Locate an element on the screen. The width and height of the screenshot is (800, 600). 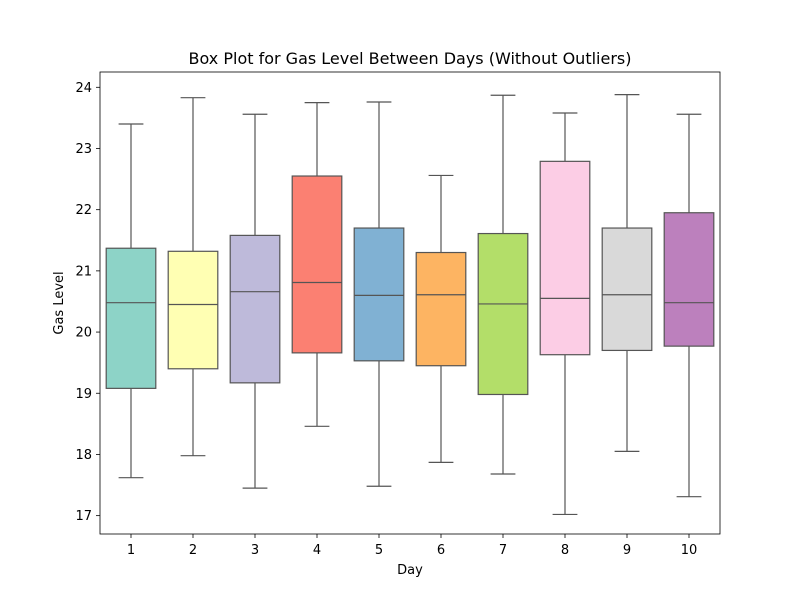
y-tick-label: 19 is located at coordinates (83, 394).